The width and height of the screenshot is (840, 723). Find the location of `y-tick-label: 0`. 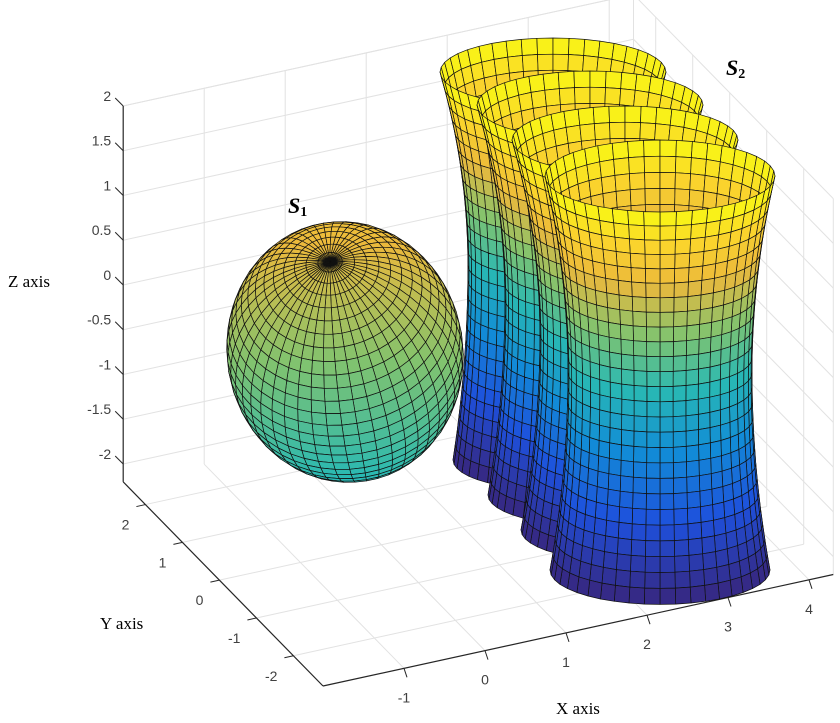

y-tick-label: 0 is located at coordinates (200, 600).